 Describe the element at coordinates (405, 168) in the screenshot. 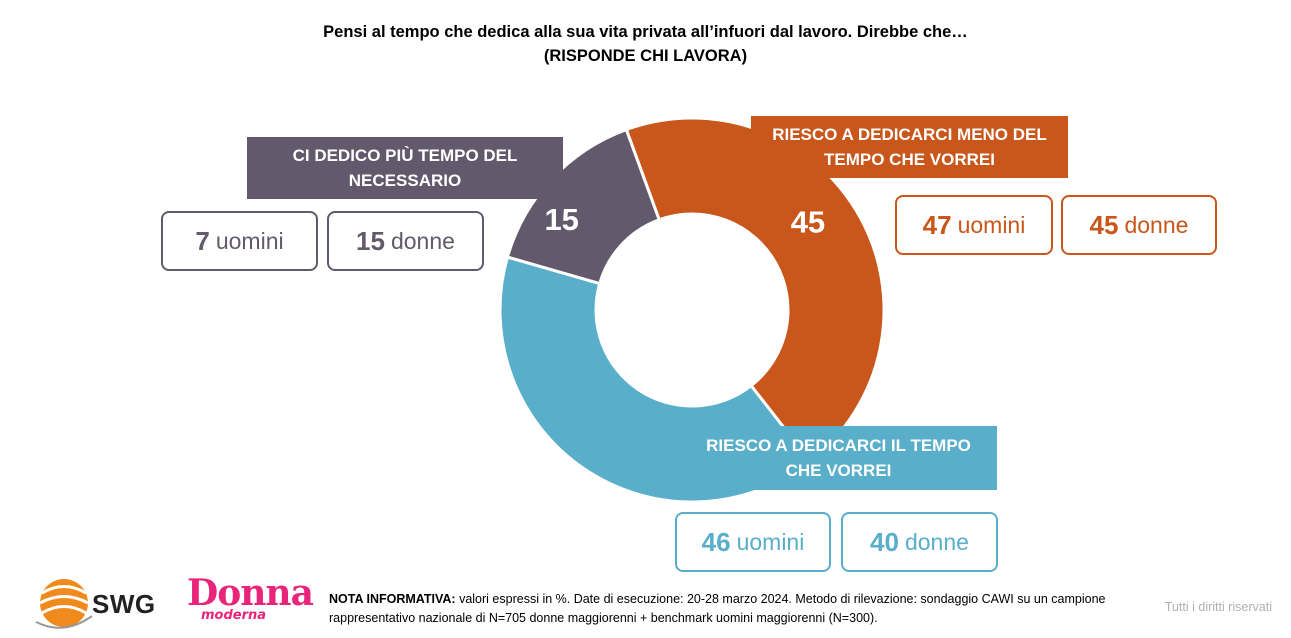

I see `label-piu-tempo: CI DEDICO PIÙ TEMPO DEL NECESSARIO` at that location.